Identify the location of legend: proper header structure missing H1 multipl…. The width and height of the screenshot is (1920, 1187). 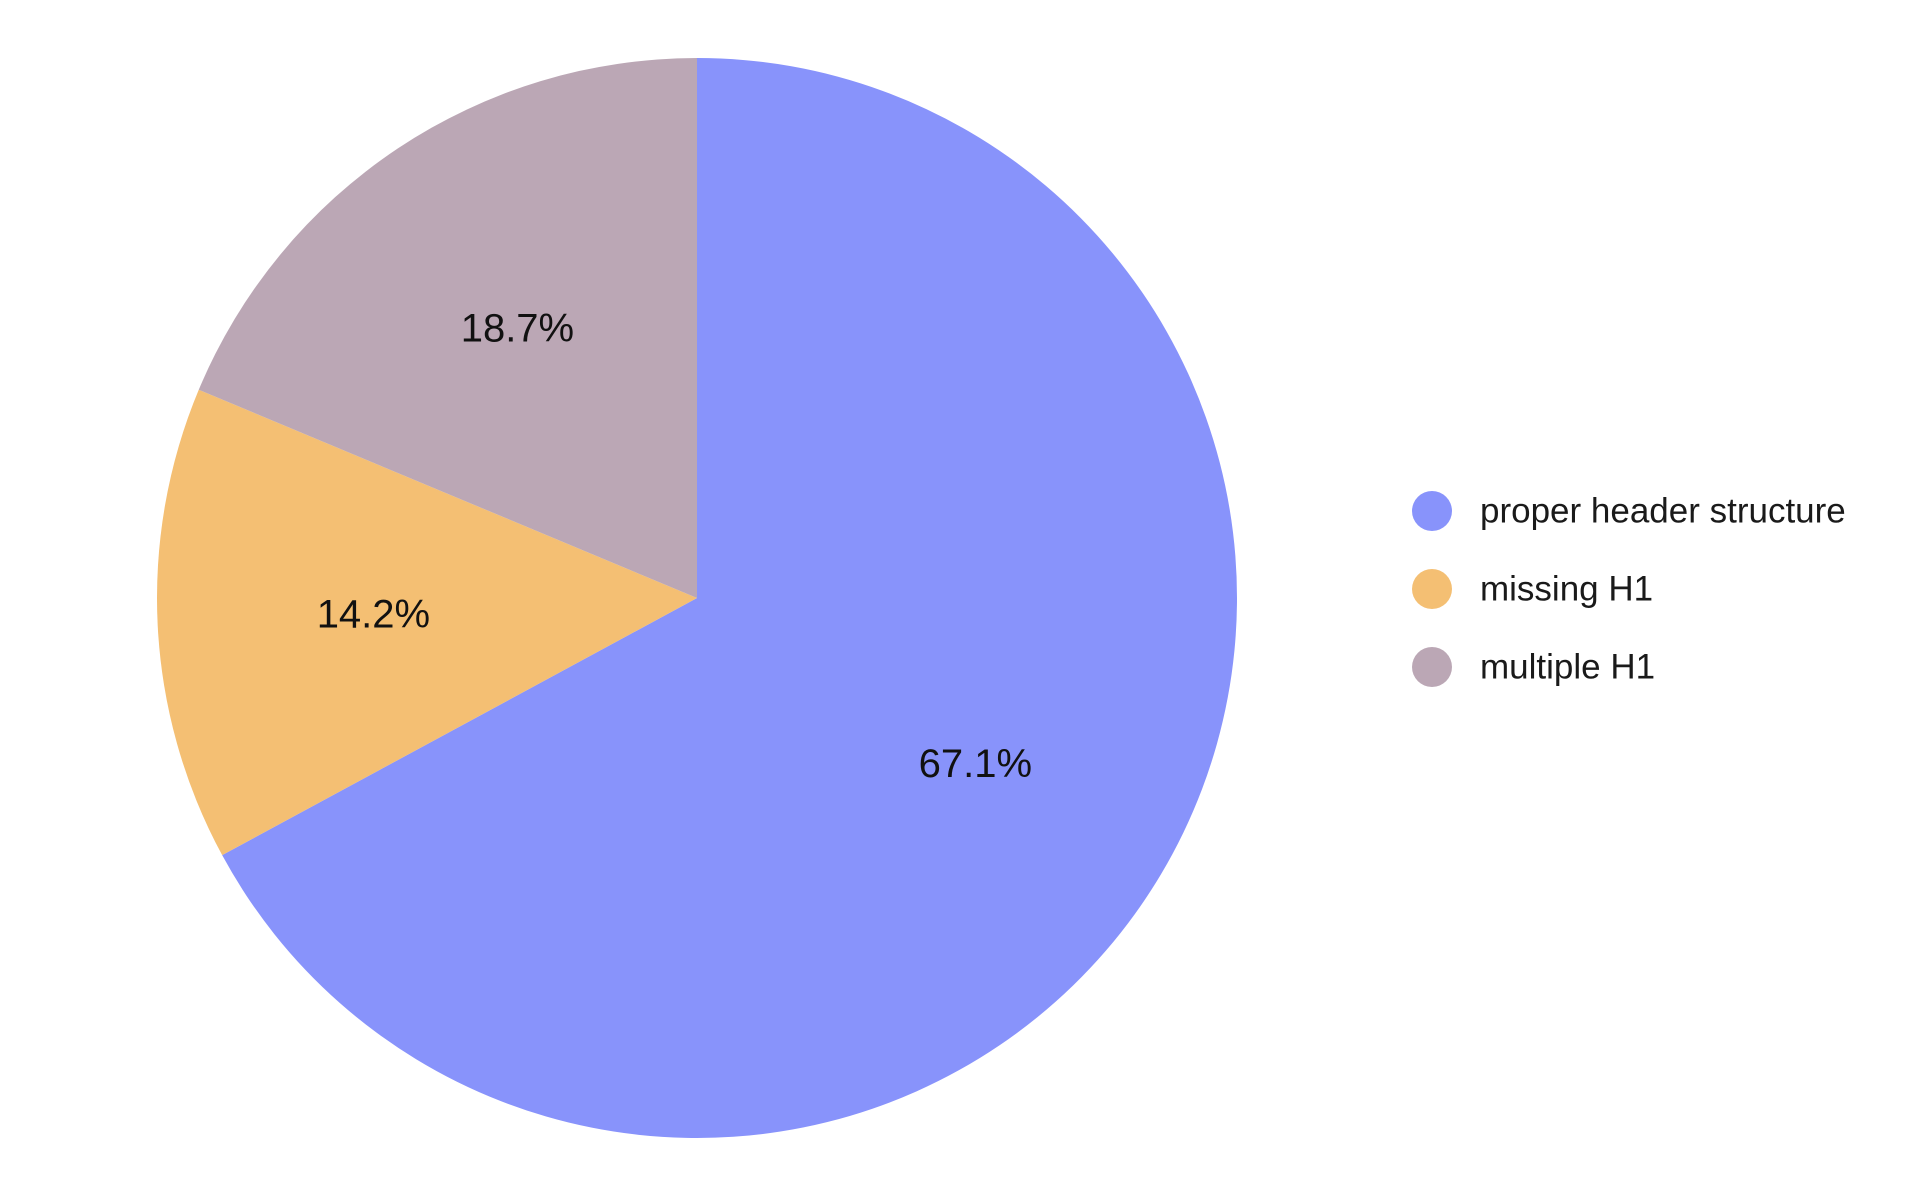
(1629, 589).